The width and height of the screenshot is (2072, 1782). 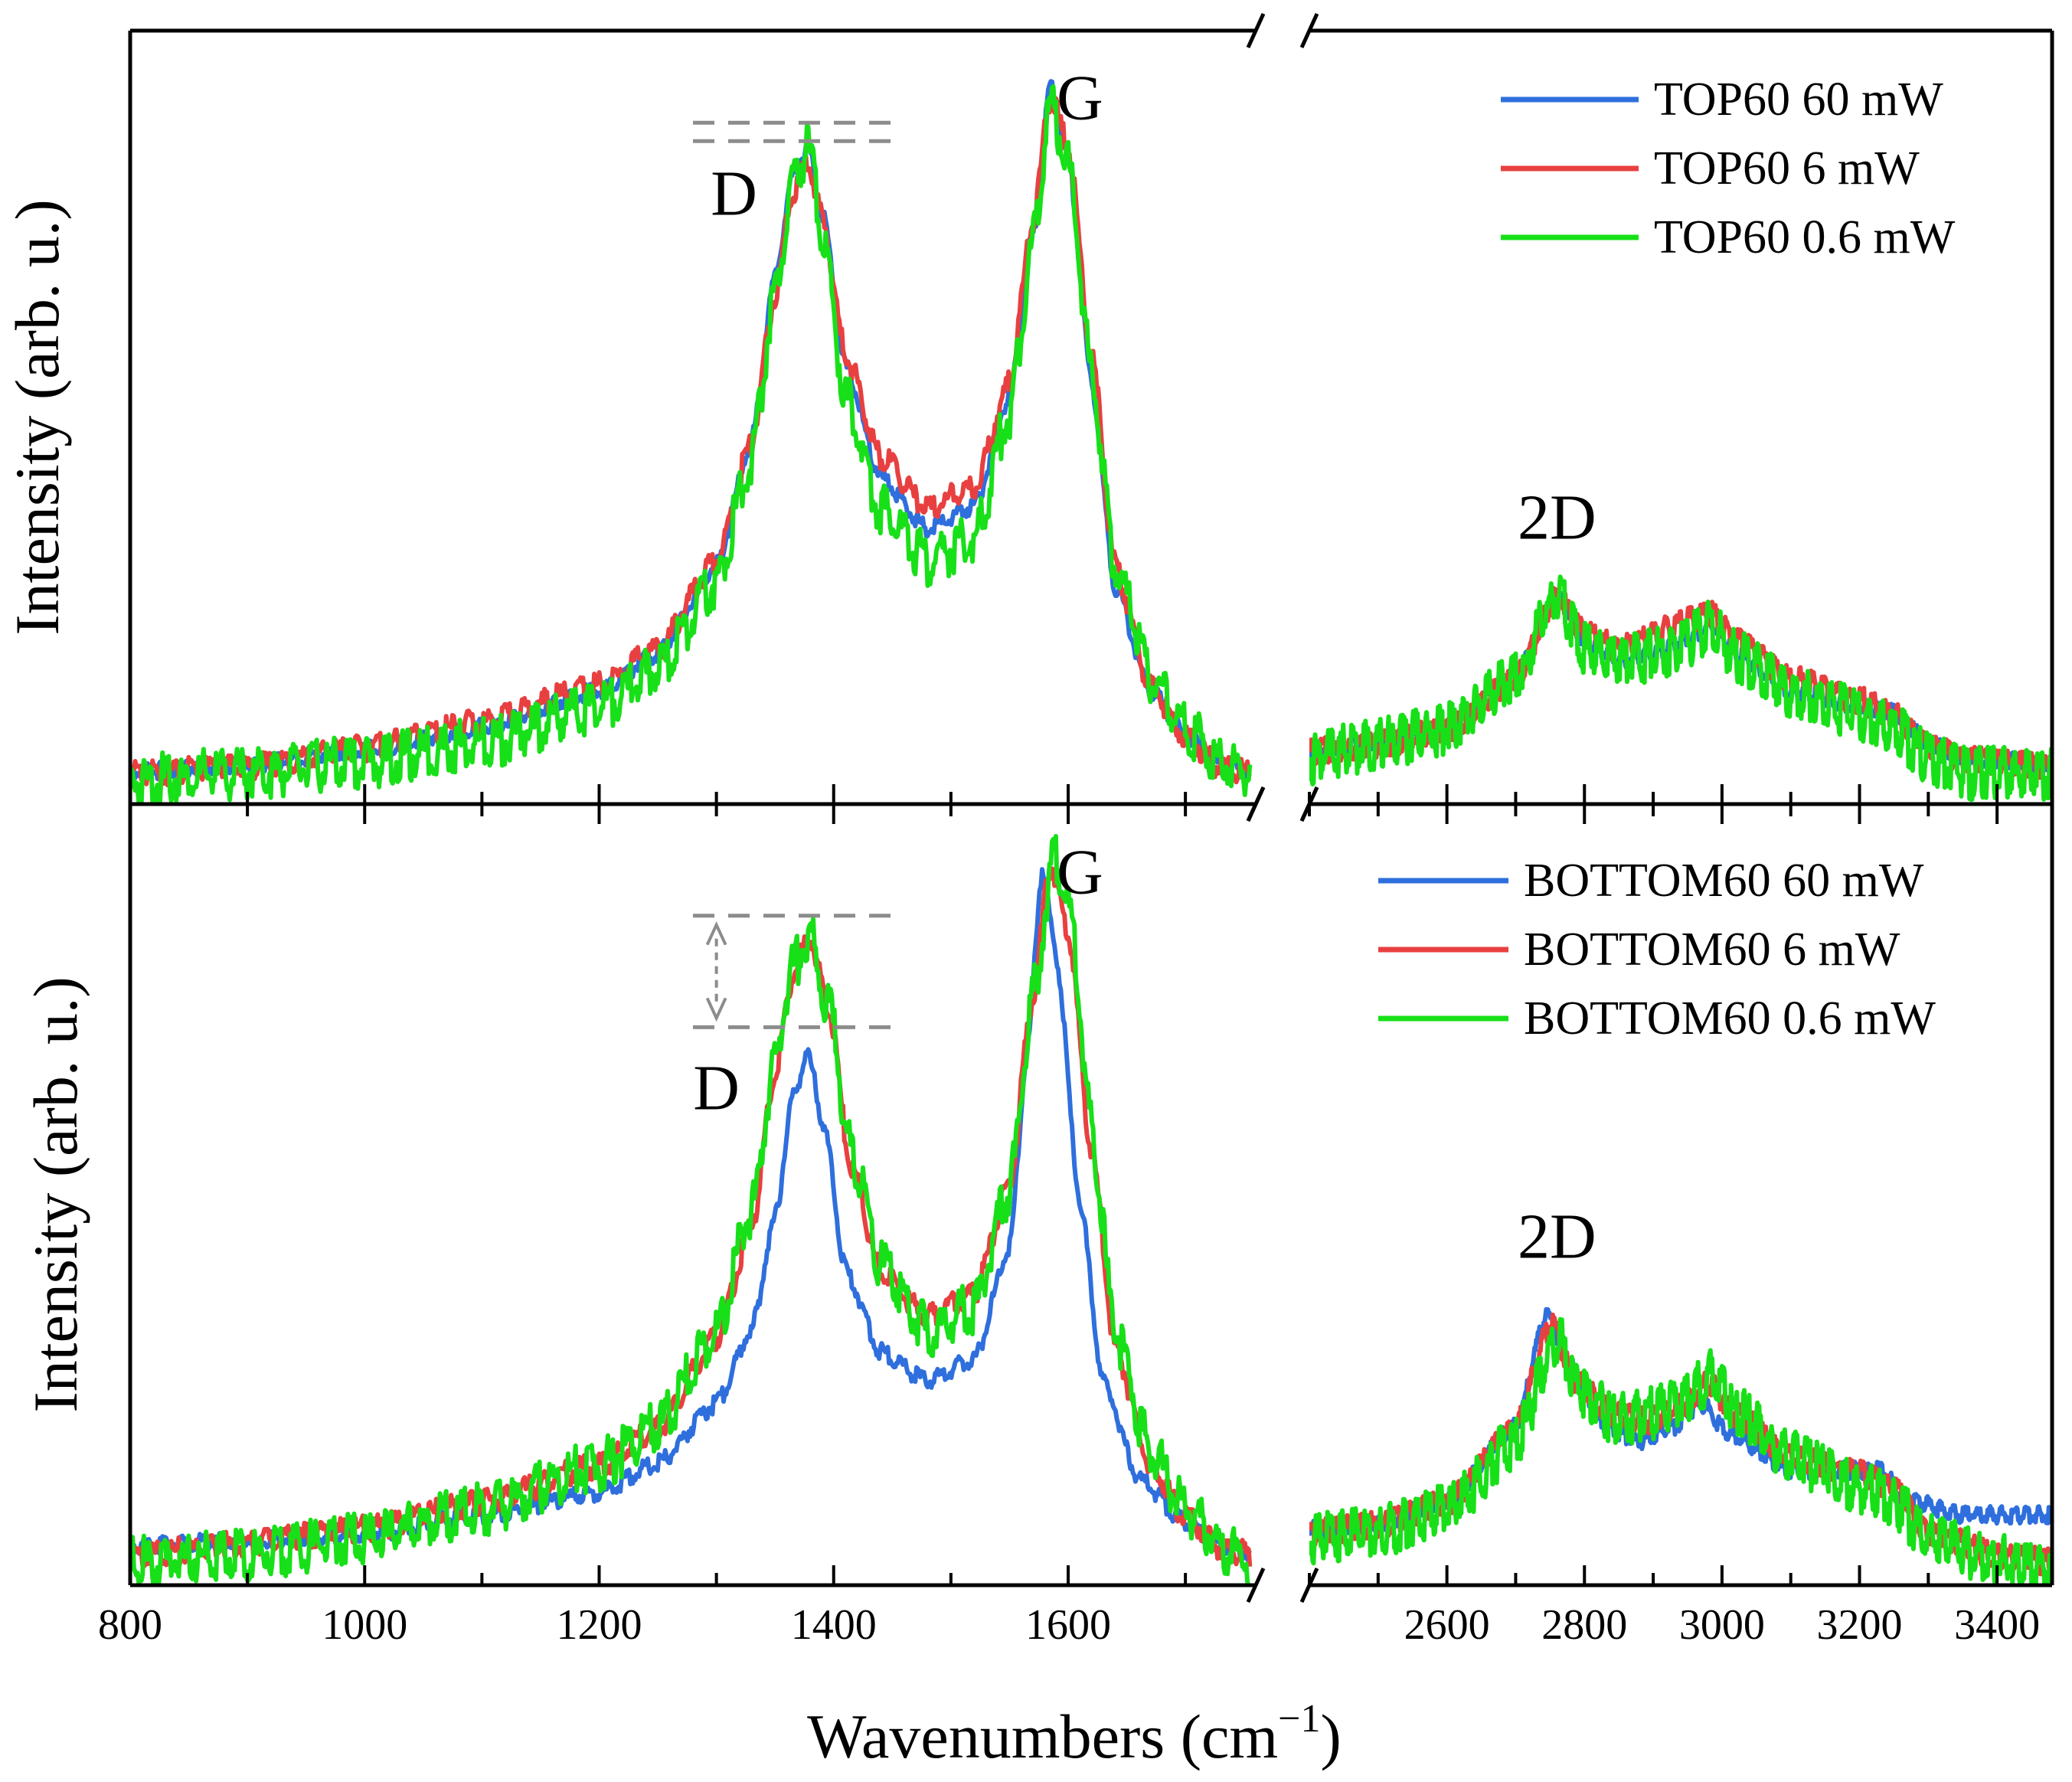 What do you see at coordinates (1787, 169) in the screenshot?
I see `legend-label-2: TOP60 6 mW` at bounding box center [1787, 169].